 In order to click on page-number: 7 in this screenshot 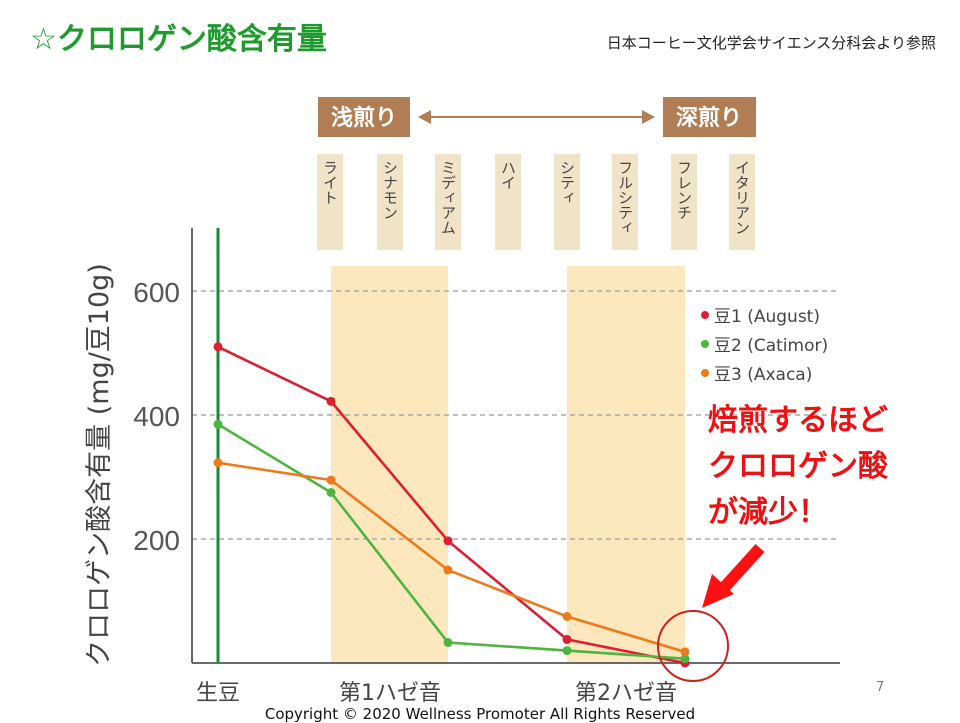, I will do `click(880, 687)`.